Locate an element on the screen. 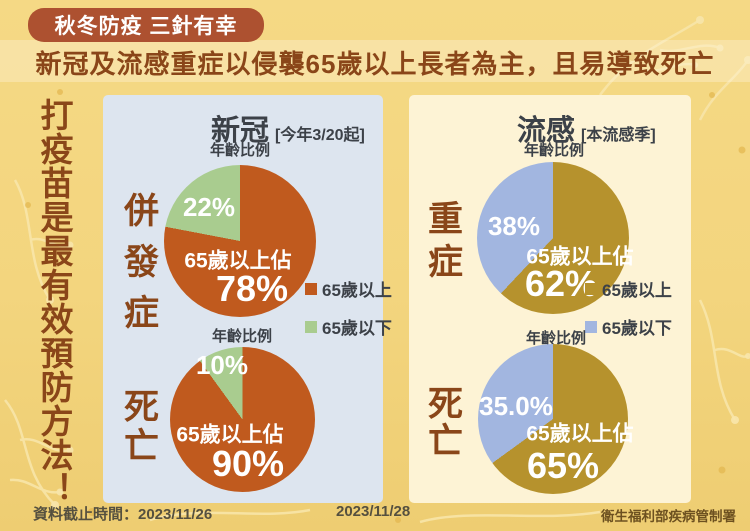  covid-panel-subtitle: [今年3/20起] is located at coordinates (320, 135).